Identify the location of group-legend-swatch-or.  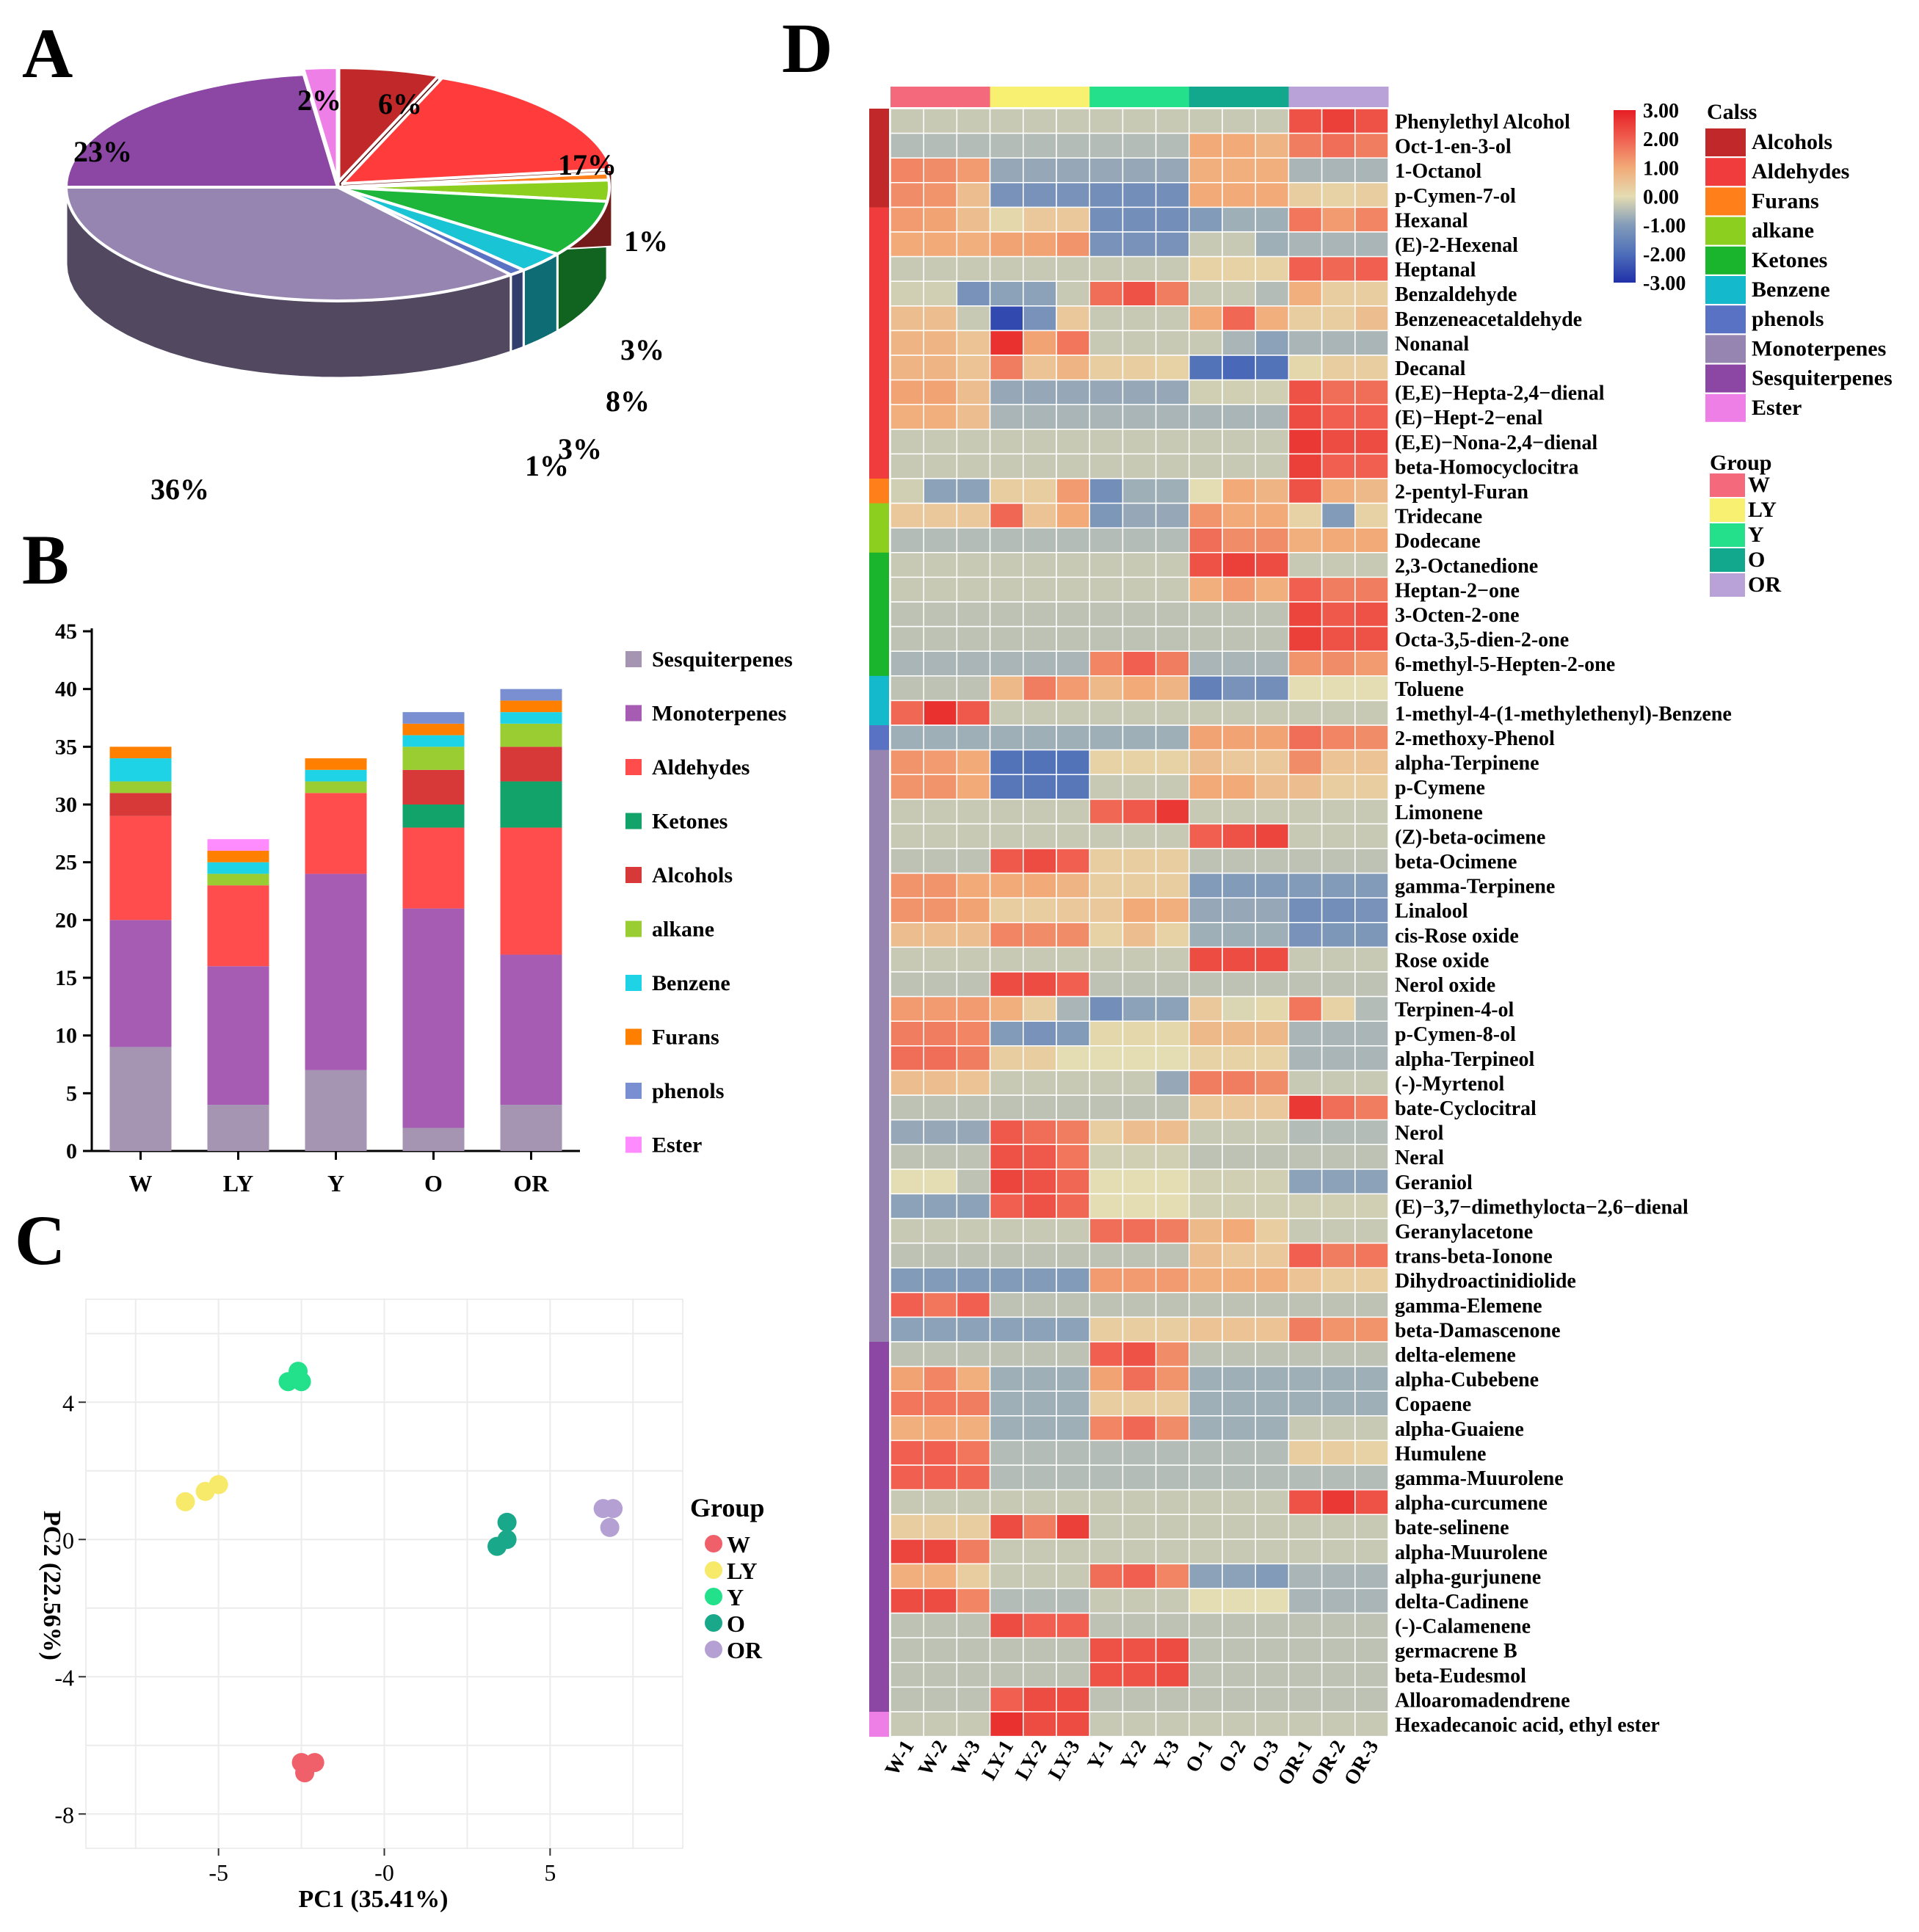
(1727, 585).